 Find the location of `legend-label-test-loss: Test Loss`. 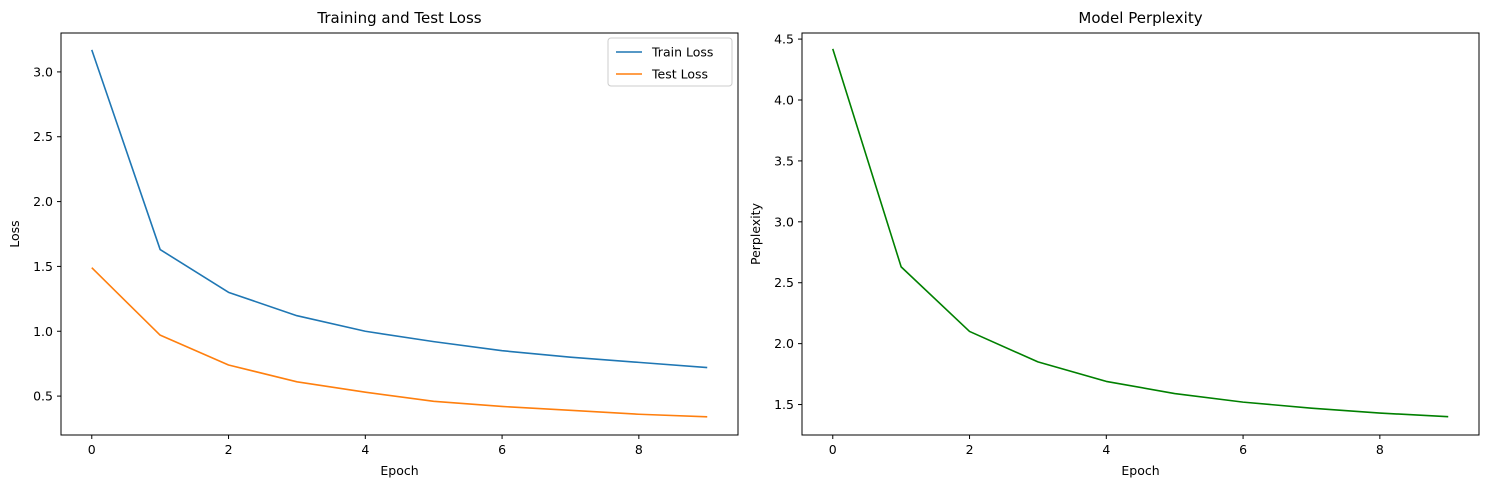

legend-label-test-loss: Test Loss is located at coordinates (679, 74).